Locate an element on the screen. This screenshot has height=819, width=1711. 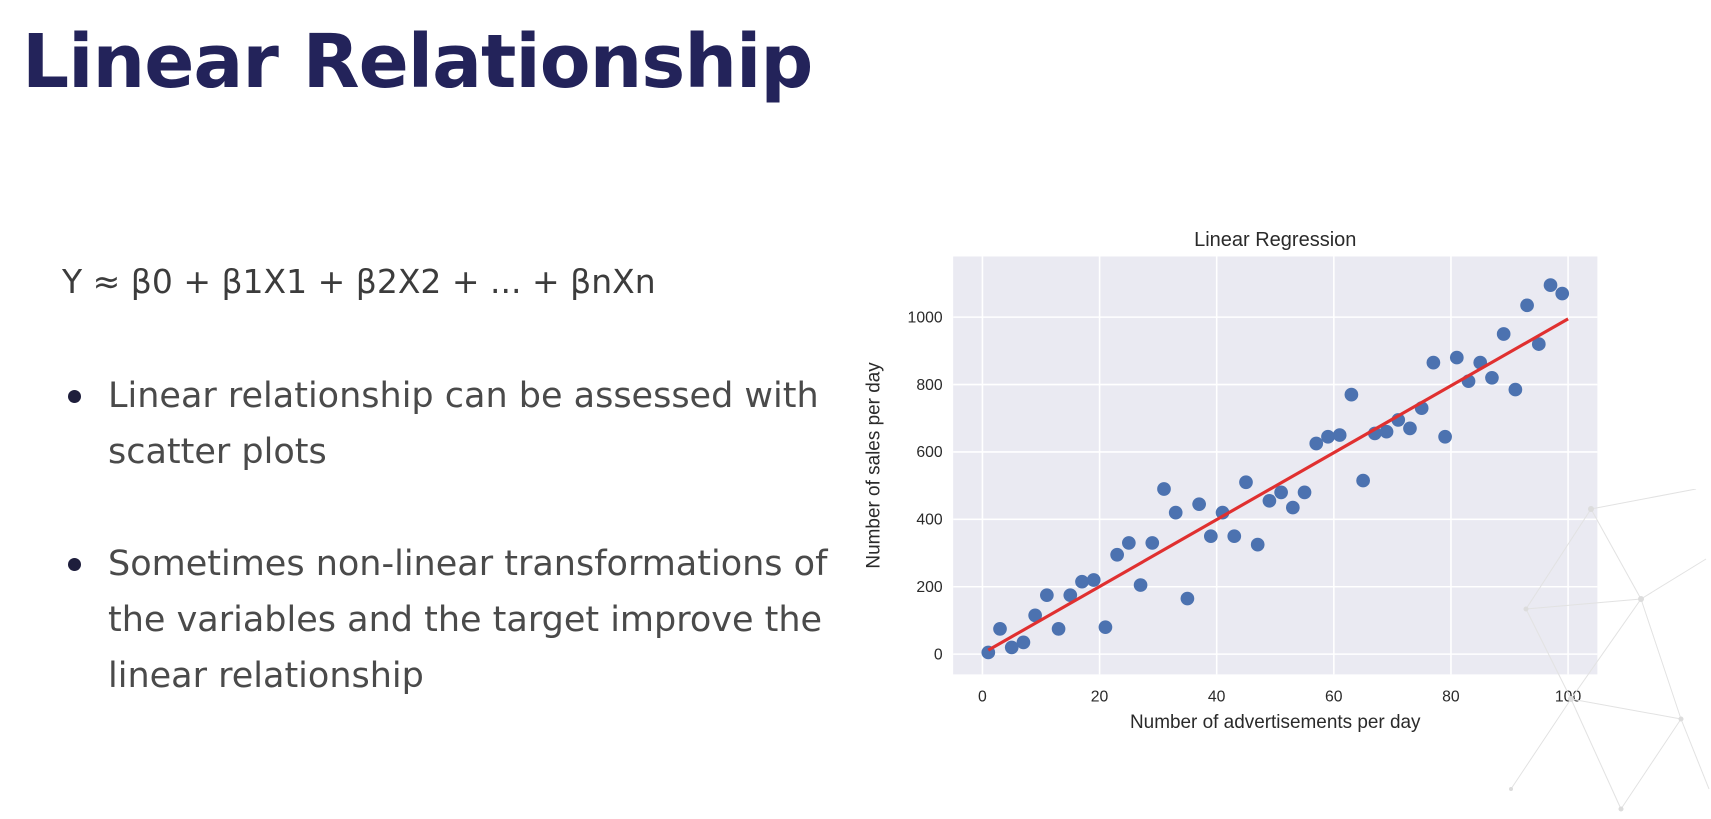
y-tick-label: 0 is located at coordinates (938, 654).